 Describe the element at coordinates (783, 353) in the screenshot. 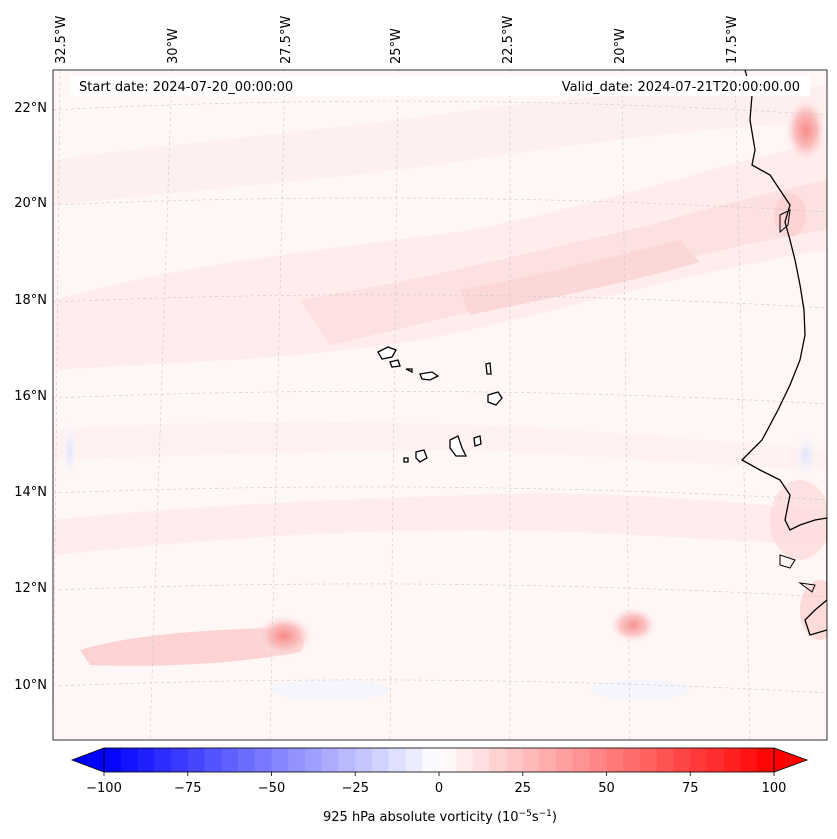

I see `africa-coastline` at that location.